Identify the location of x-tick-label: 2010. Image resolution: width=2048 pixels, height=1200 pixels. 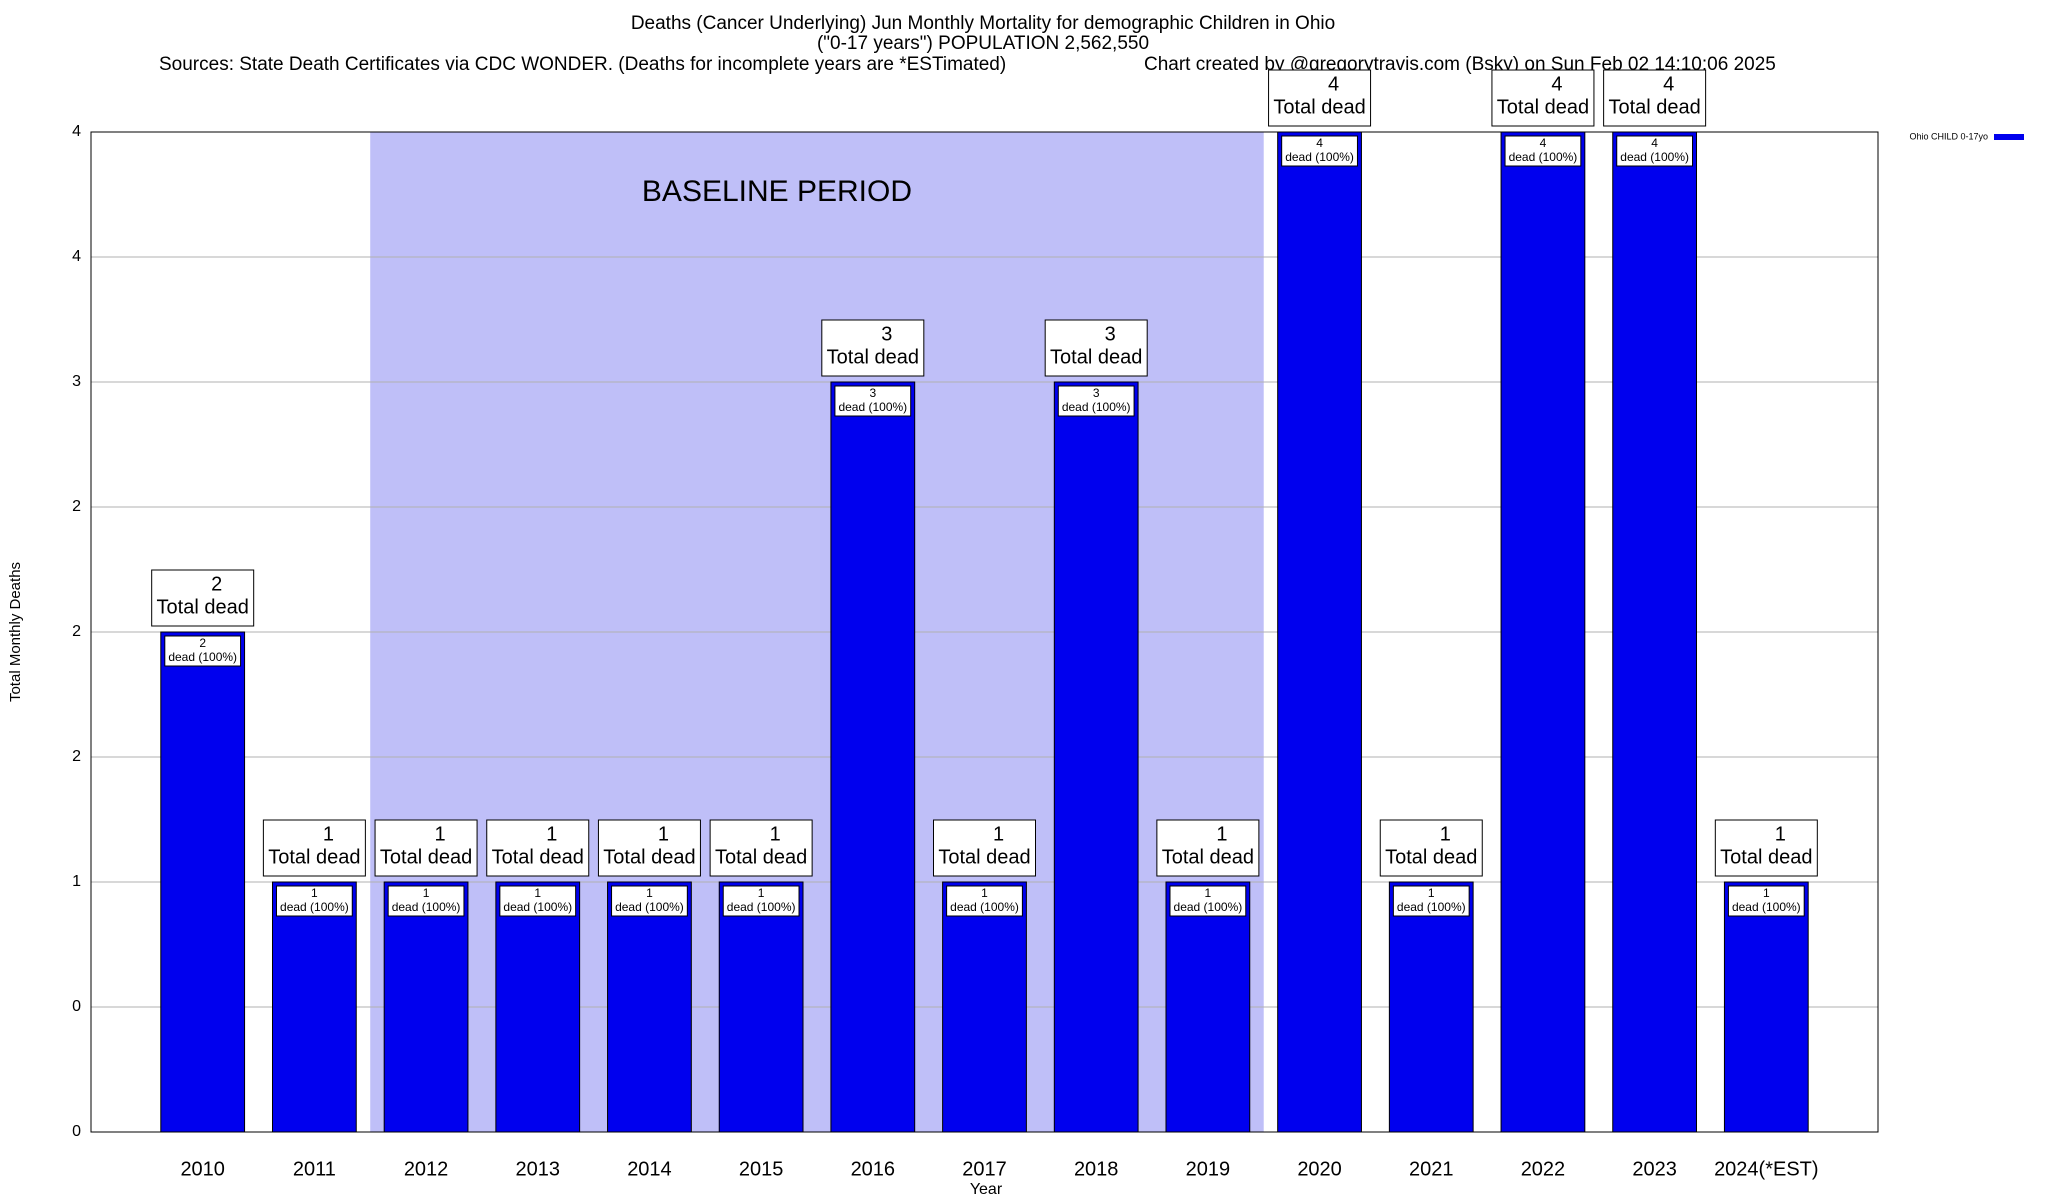
(202, 1169).